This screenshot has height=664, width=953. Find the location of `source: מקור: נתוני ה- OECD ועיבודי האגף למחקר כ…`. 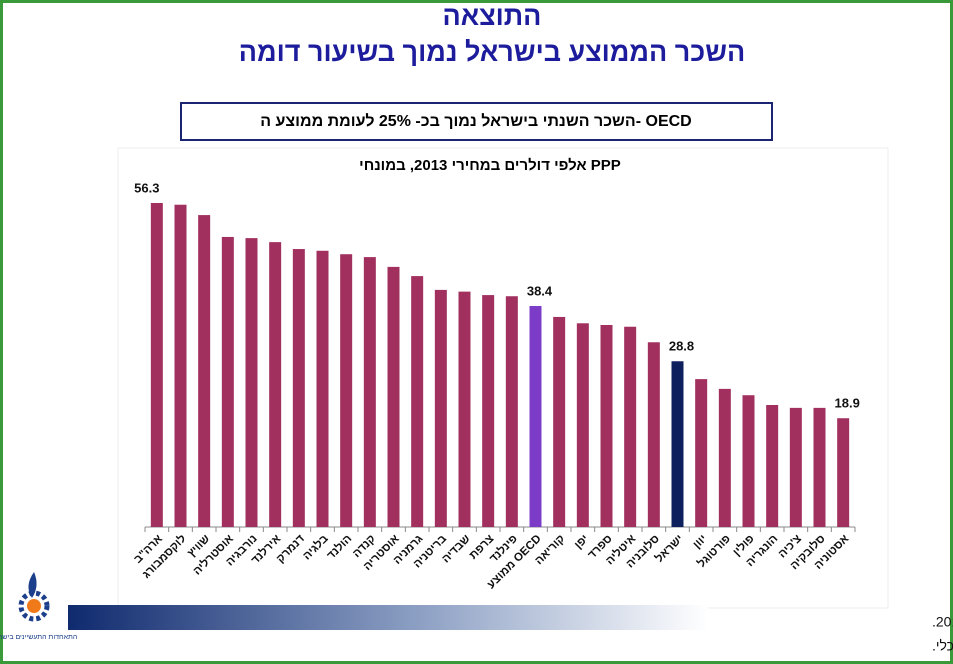

source: מקור: נתוני ה- OECD ועיבודי האגף למחקר כ… is located at coordinates (942, 646).